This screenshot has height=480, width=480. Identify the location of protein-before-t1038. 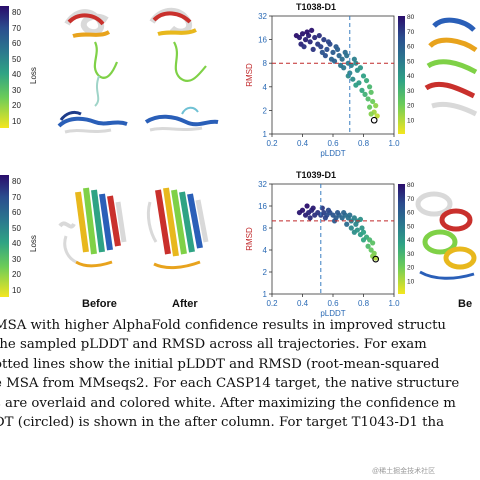
(92, 71).